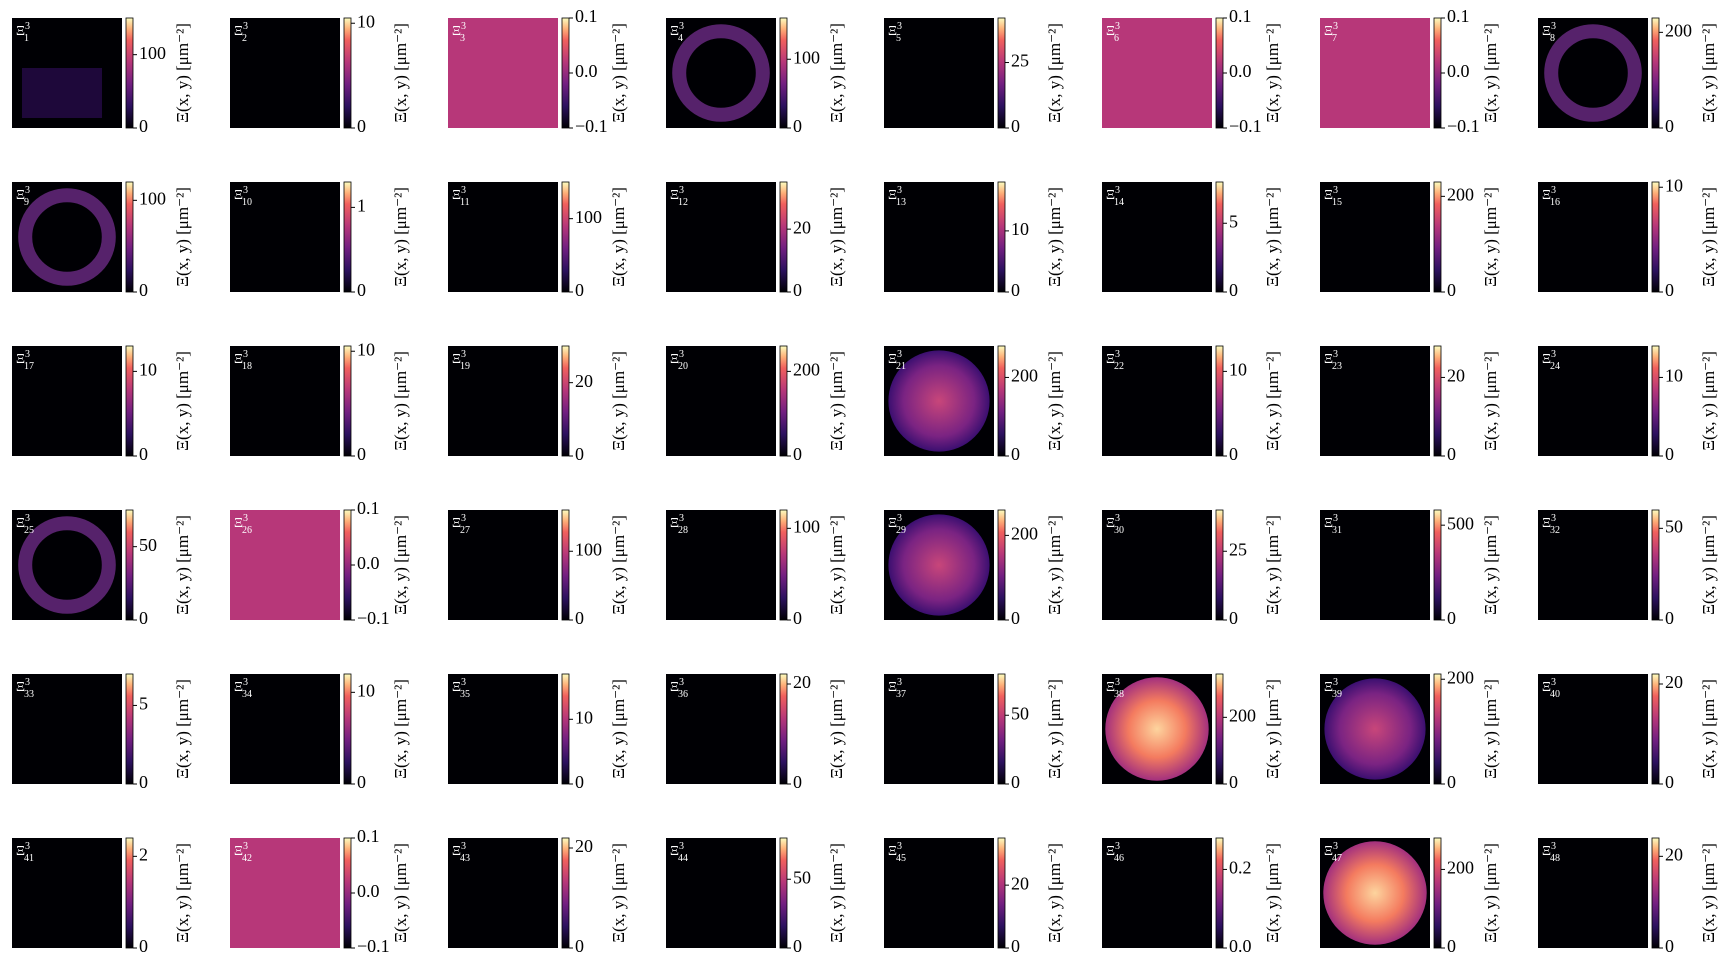 The height and width of the screenshot is (963, 1725). Describe the element at coordinates (1020, 713) in the screenshot. I see `colorbar-tick-label: 50` at that location.